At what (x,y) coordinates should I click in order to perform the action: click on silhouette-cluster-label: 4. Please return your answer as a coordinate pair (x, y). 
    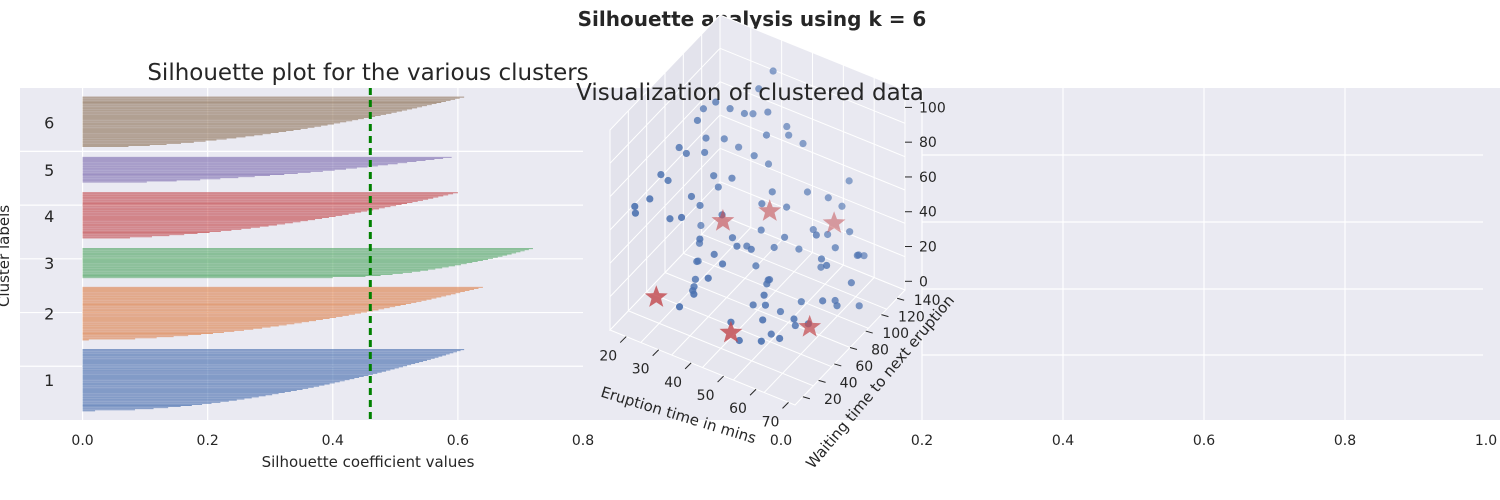
    Looking at the image, I should click on (49, 216).